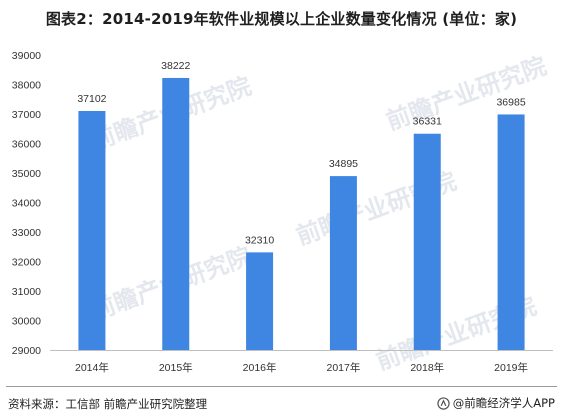 This screenshot has height=419, width=563. What do you see at coordinates (91, 99) in the screenshot?
I see `data-label: 37102` at bounding box center [91, 99].